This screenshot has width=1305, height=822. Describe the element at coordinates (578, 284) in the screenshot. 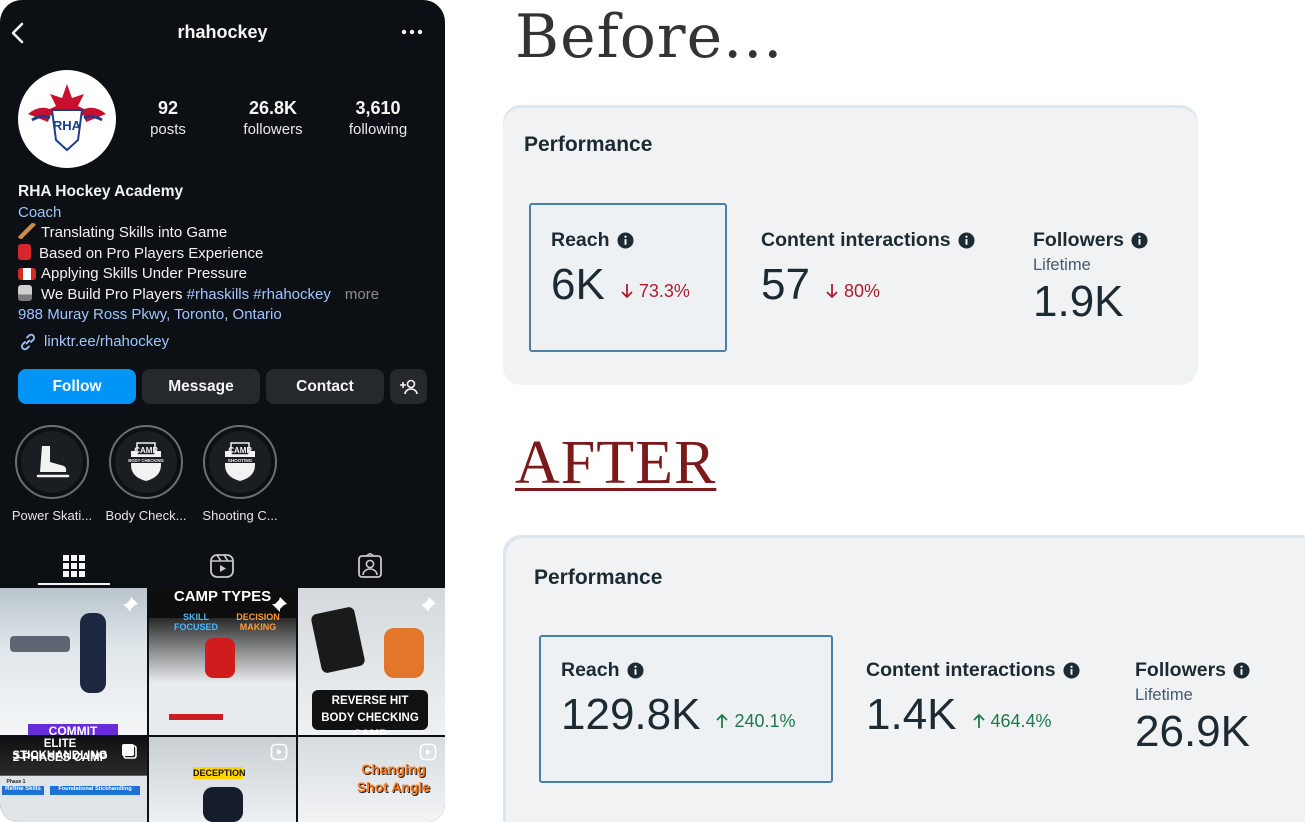

I see `metric-value: 6K` at that location.